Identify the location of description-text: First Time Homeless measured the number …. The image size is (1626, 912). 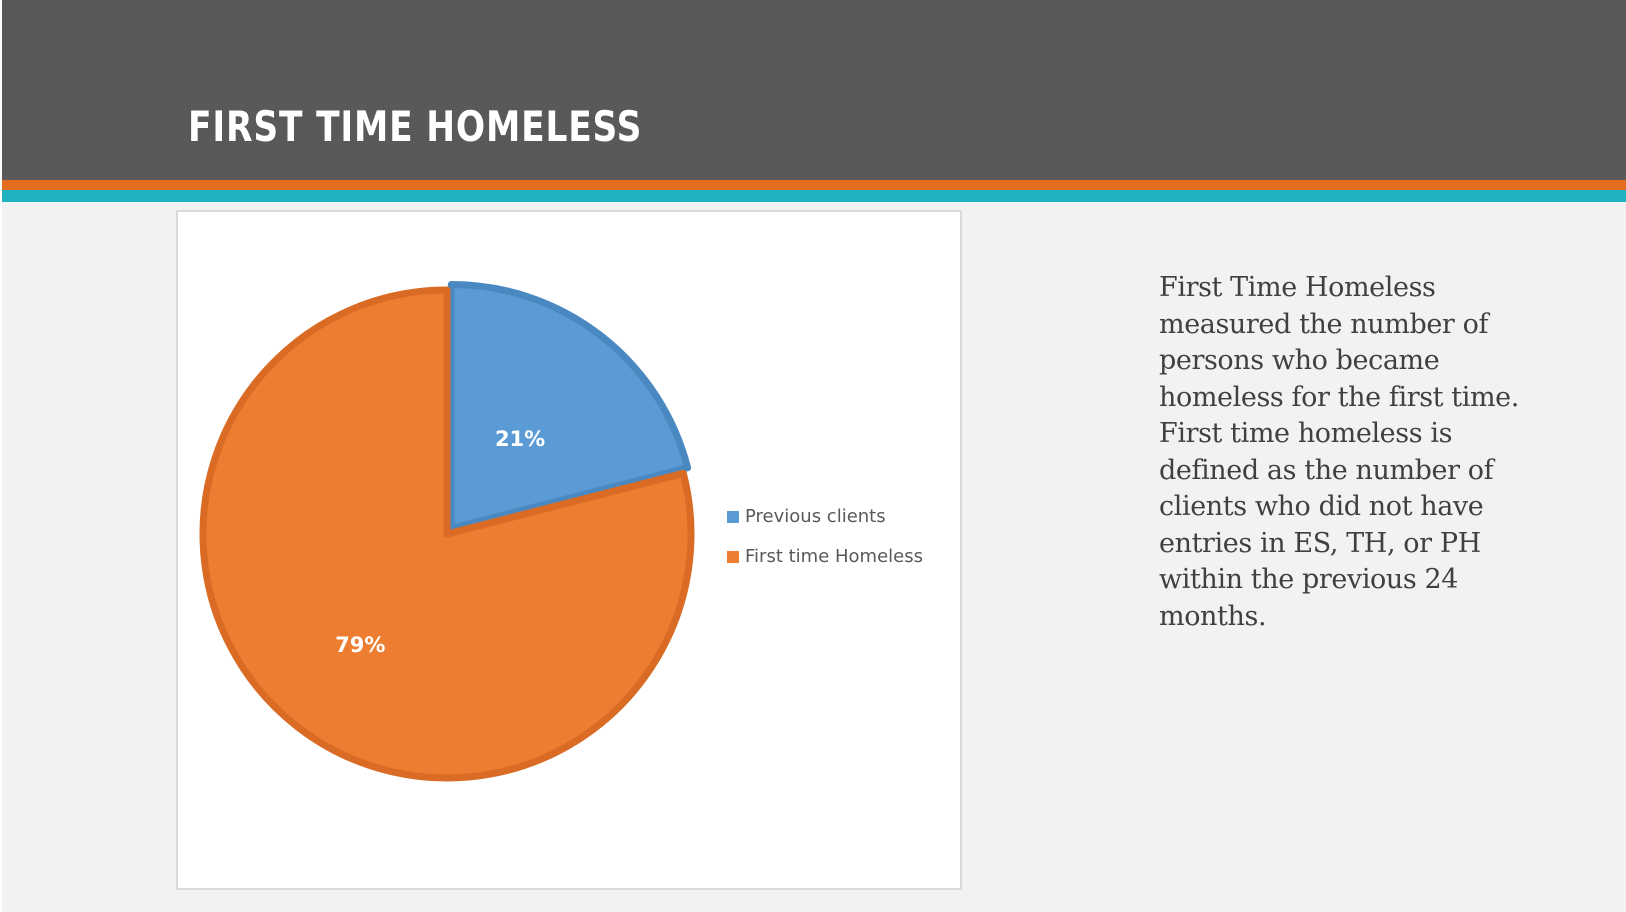
(1339, 452).